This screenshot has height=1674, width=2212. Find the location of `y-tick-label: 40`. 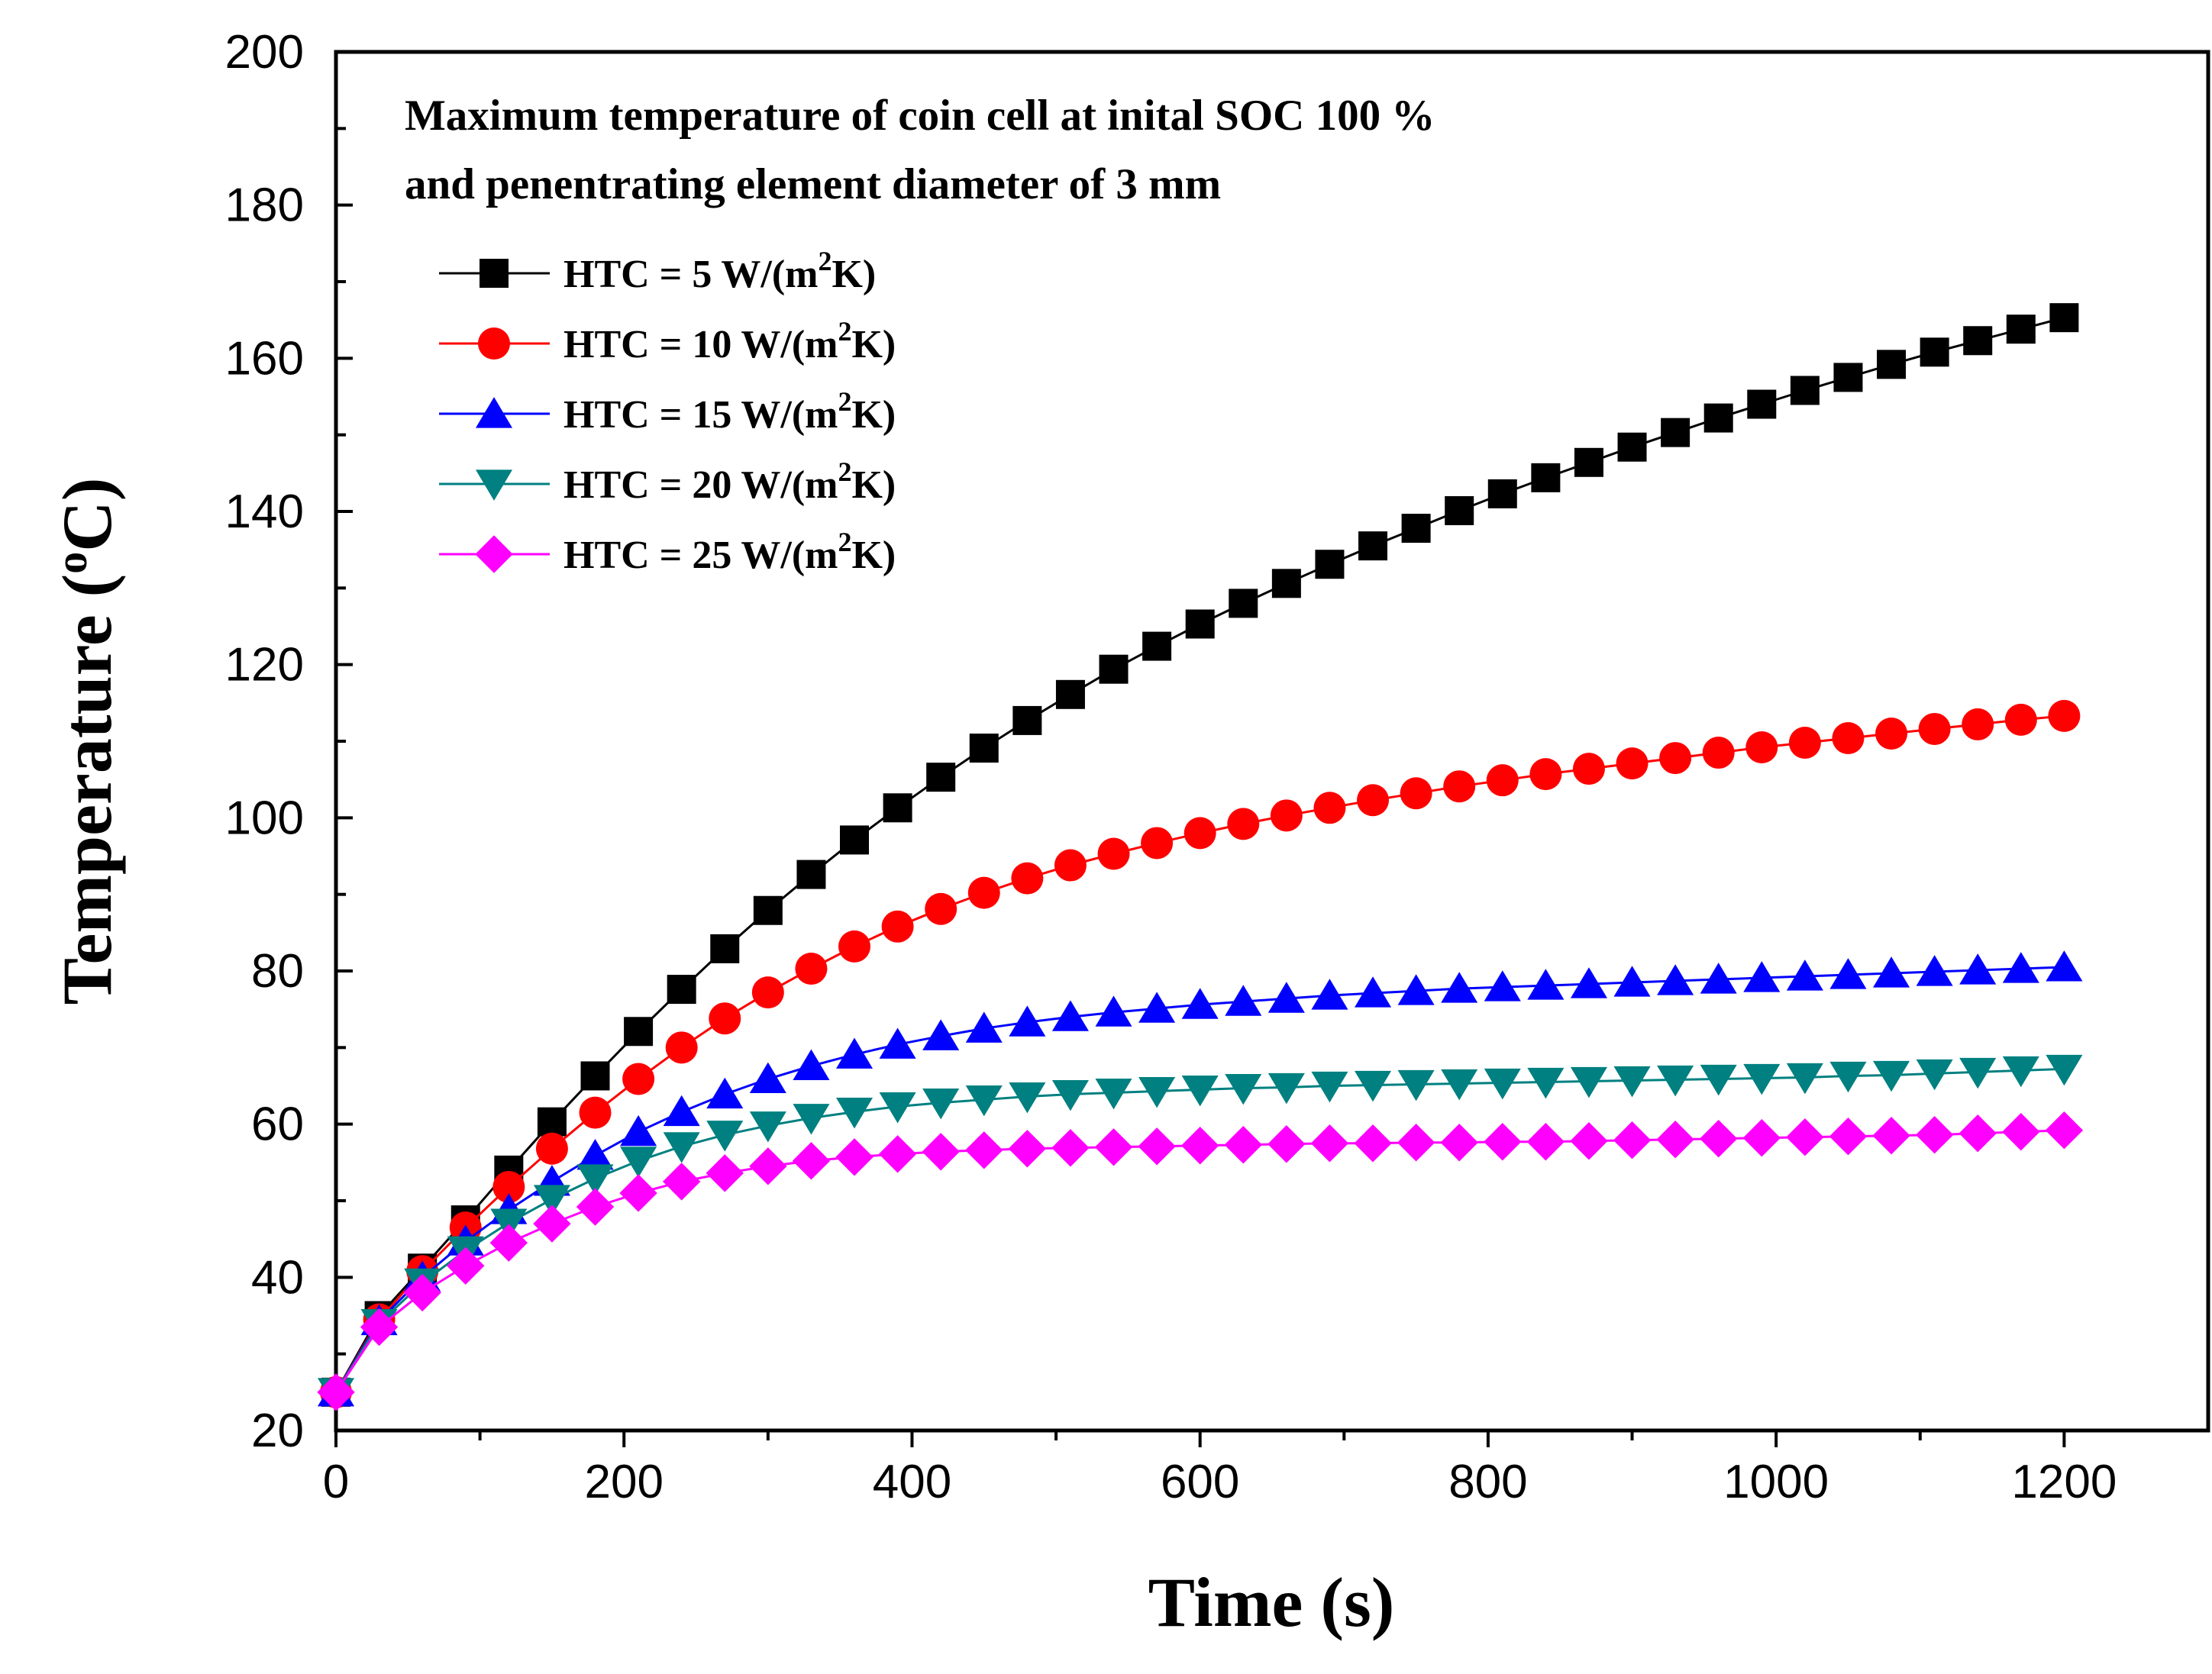

y-tick-label: 40 is located at coordinates (277, 1277).